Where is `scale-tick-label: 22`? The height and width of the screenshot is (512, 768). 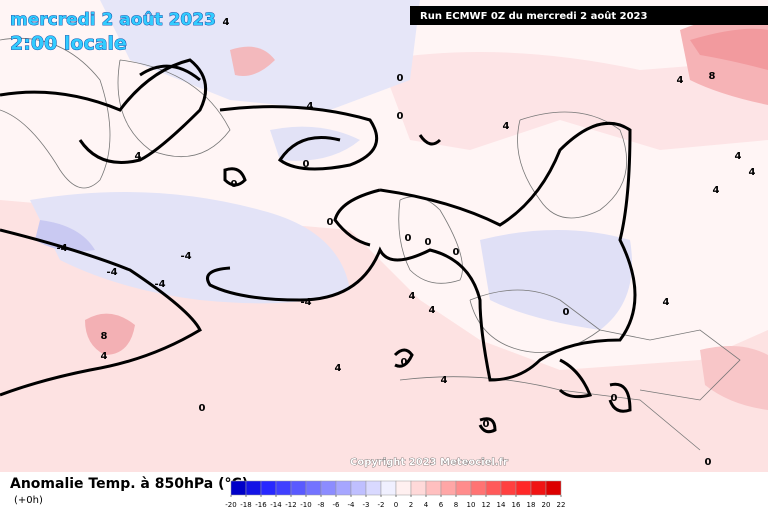
scale-tick-label: 22 is located at coordinates (561, 505).